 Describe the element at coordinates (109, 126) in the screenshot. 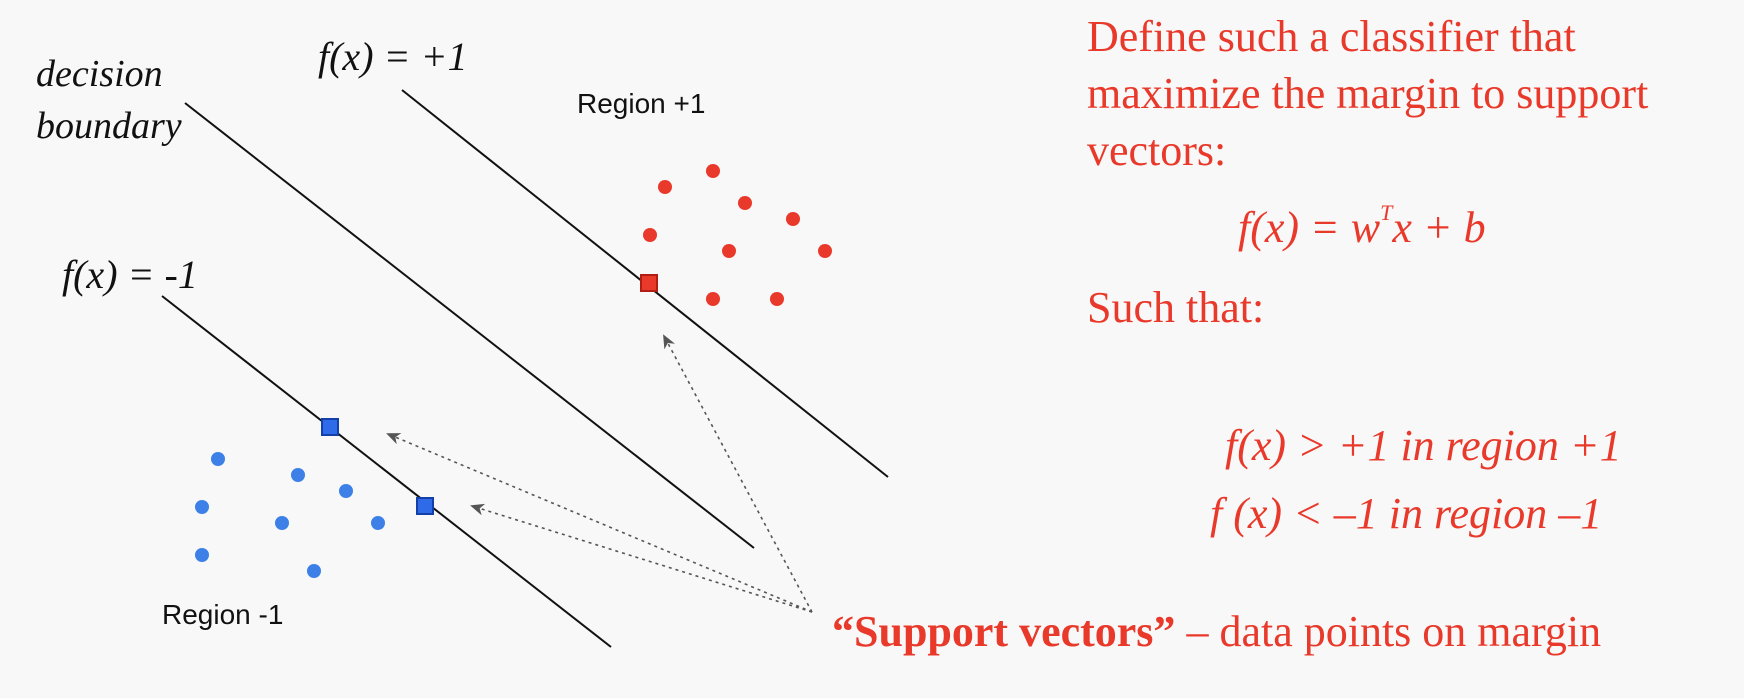

I see `decision-boundary-label: boundary` at that location.